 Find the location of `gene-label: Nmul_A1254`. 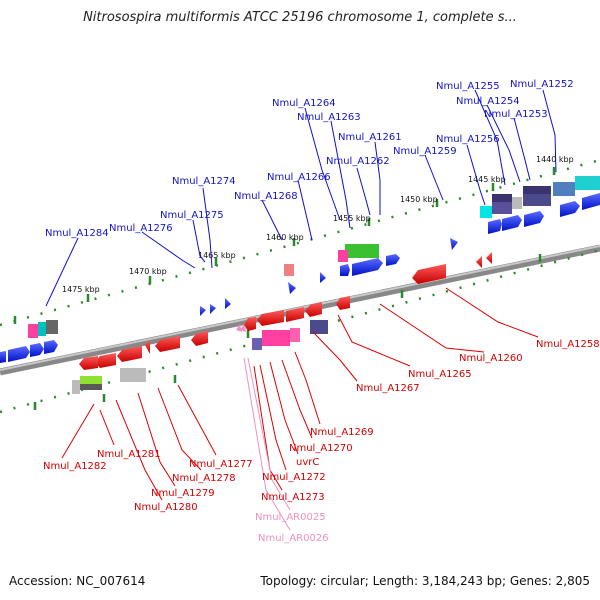

gene-label: Nmul_A1254 is located at coordinates (488, 101).